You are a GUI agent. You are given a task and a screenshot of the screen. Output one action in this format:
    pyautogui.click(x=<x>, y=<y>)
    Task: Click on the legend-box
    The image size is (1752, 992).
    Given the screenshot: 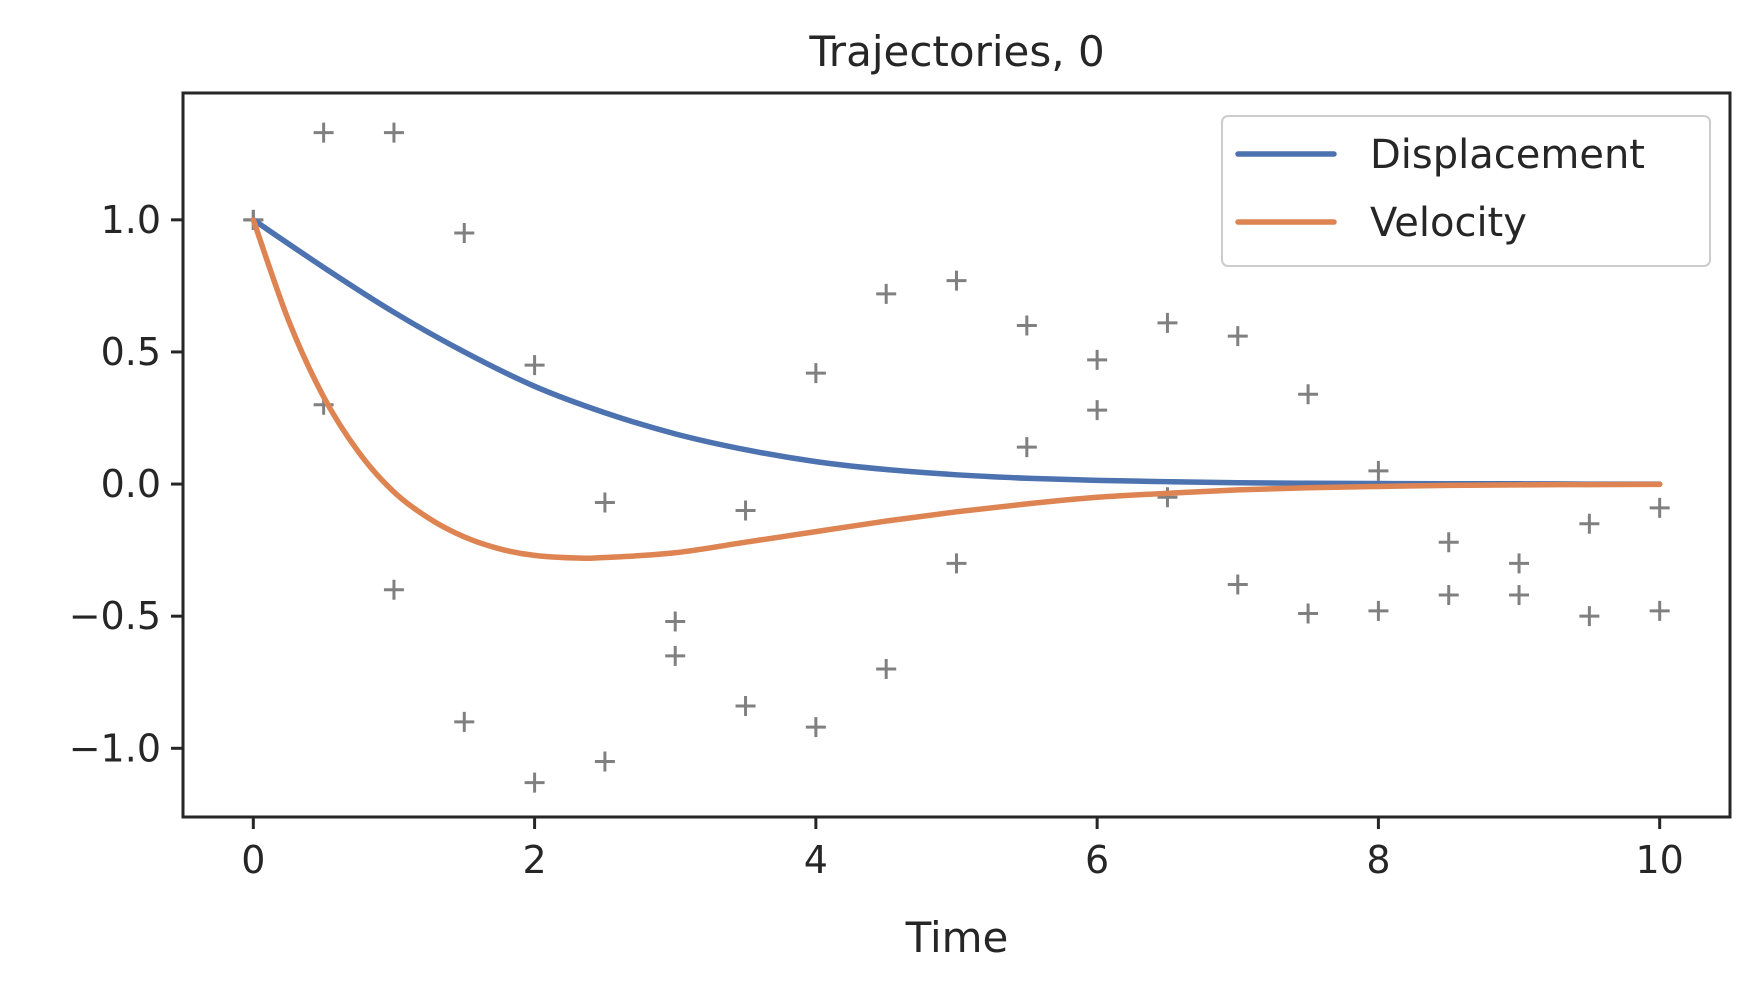 What is the action you would take?
    pyautogui.click(x=1466, y=191)
    